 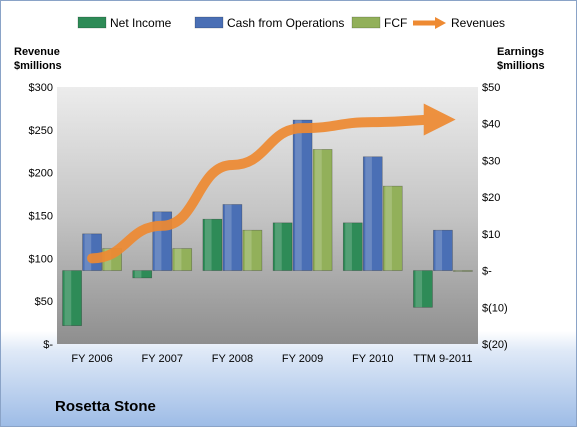 I want to click on right-axis-title-line1: Earnings, so click(x=520, y=52).